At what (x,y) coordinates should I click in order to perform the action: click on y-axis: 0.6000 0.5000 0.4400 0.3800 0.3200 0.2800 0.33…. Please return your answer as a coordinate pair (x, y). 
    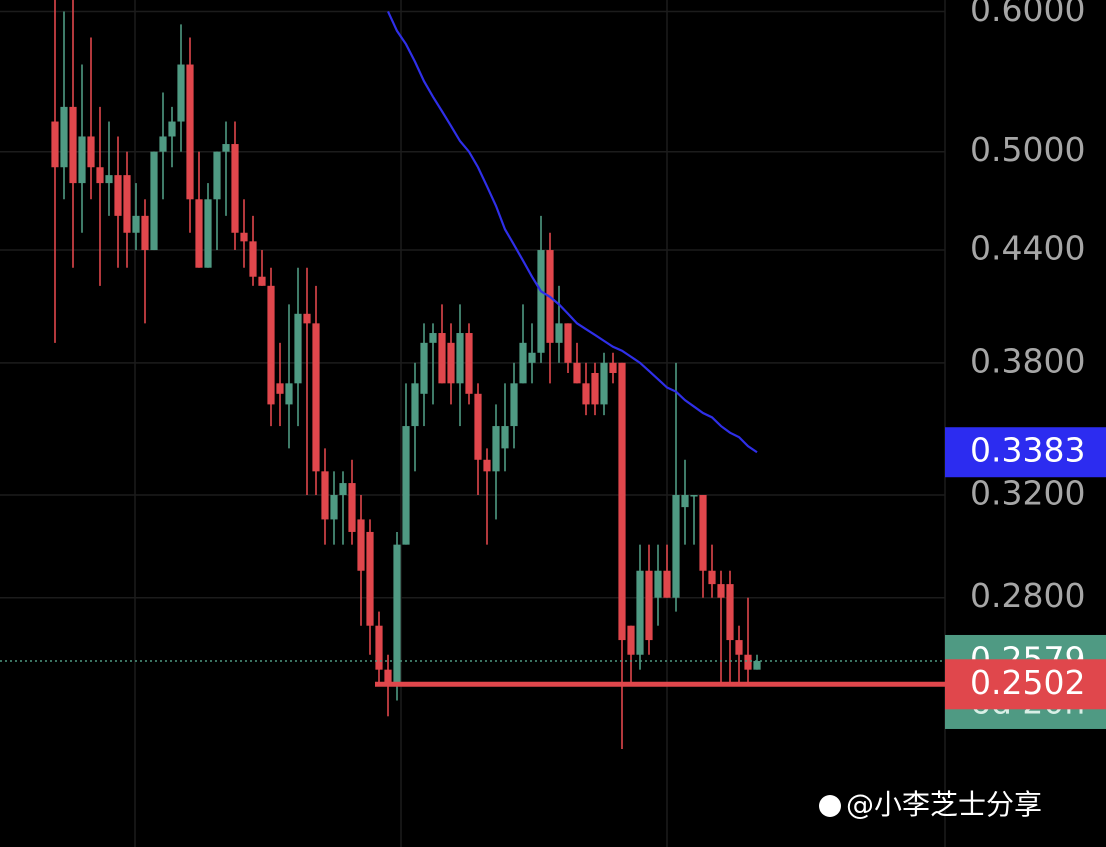
    Looking at the image, I should click on (1025, 364).